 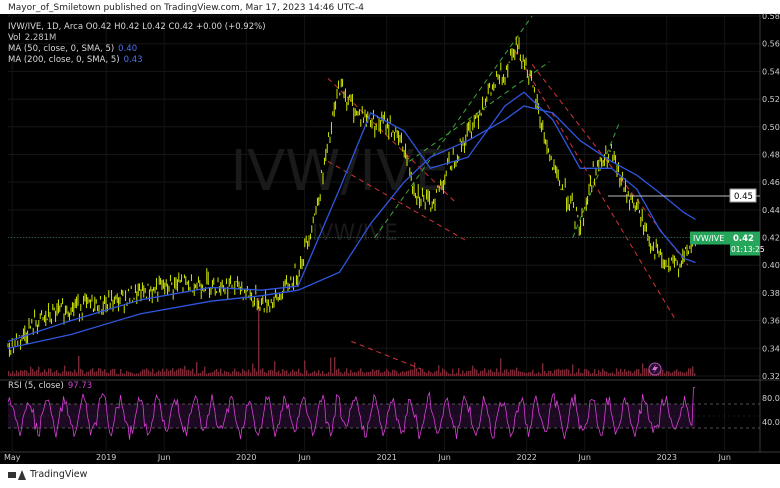 What do you see at coordinates (367, 457) in the screenshot?
I see `time-axis: May 2019 Jun 2020 Jun 2021 Jun 2022 Jun 2023 Jun` at bounding box center [367, 457].